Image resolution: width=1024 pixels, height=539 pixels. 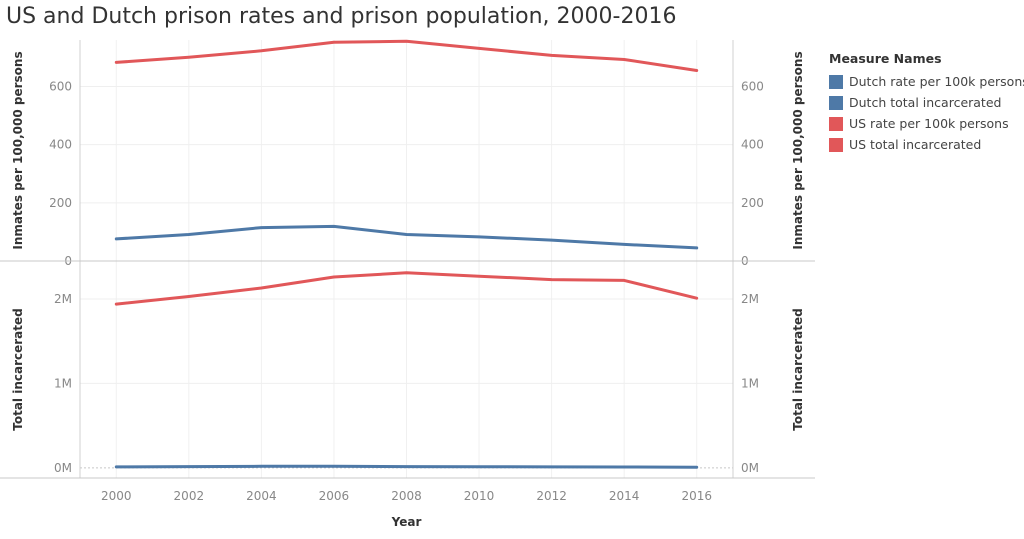 What do you see at coordinates (60, 203) in the screenshot?
I see `y-tick-label-left: 200` at bounding box center [60, 203].